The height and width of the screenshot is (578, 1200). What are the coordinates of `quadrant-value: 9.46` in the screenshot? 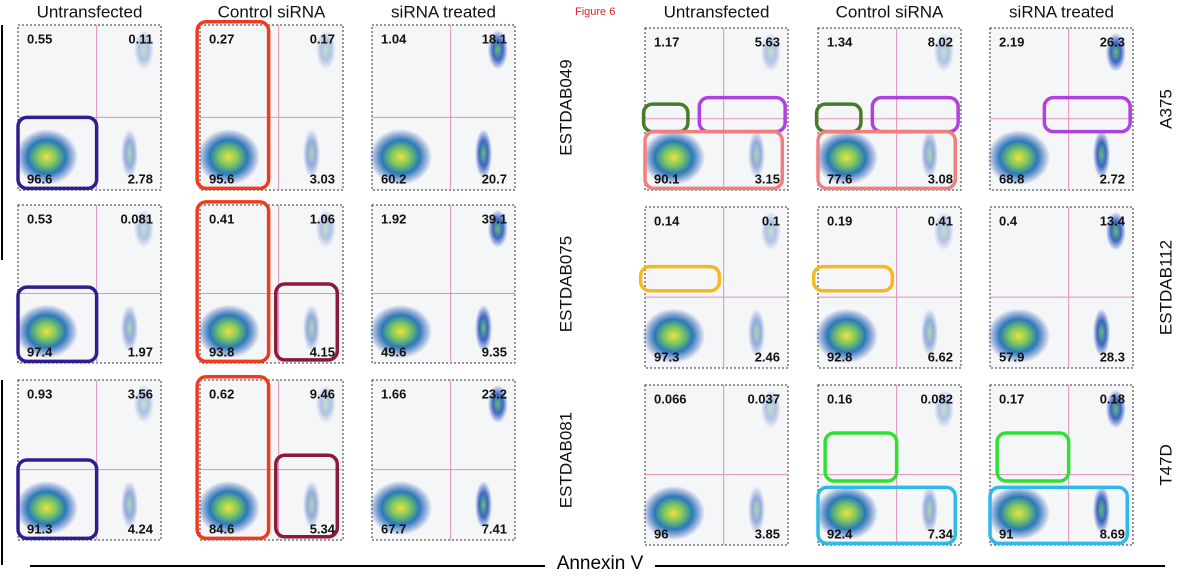 It's located at (322, 393).